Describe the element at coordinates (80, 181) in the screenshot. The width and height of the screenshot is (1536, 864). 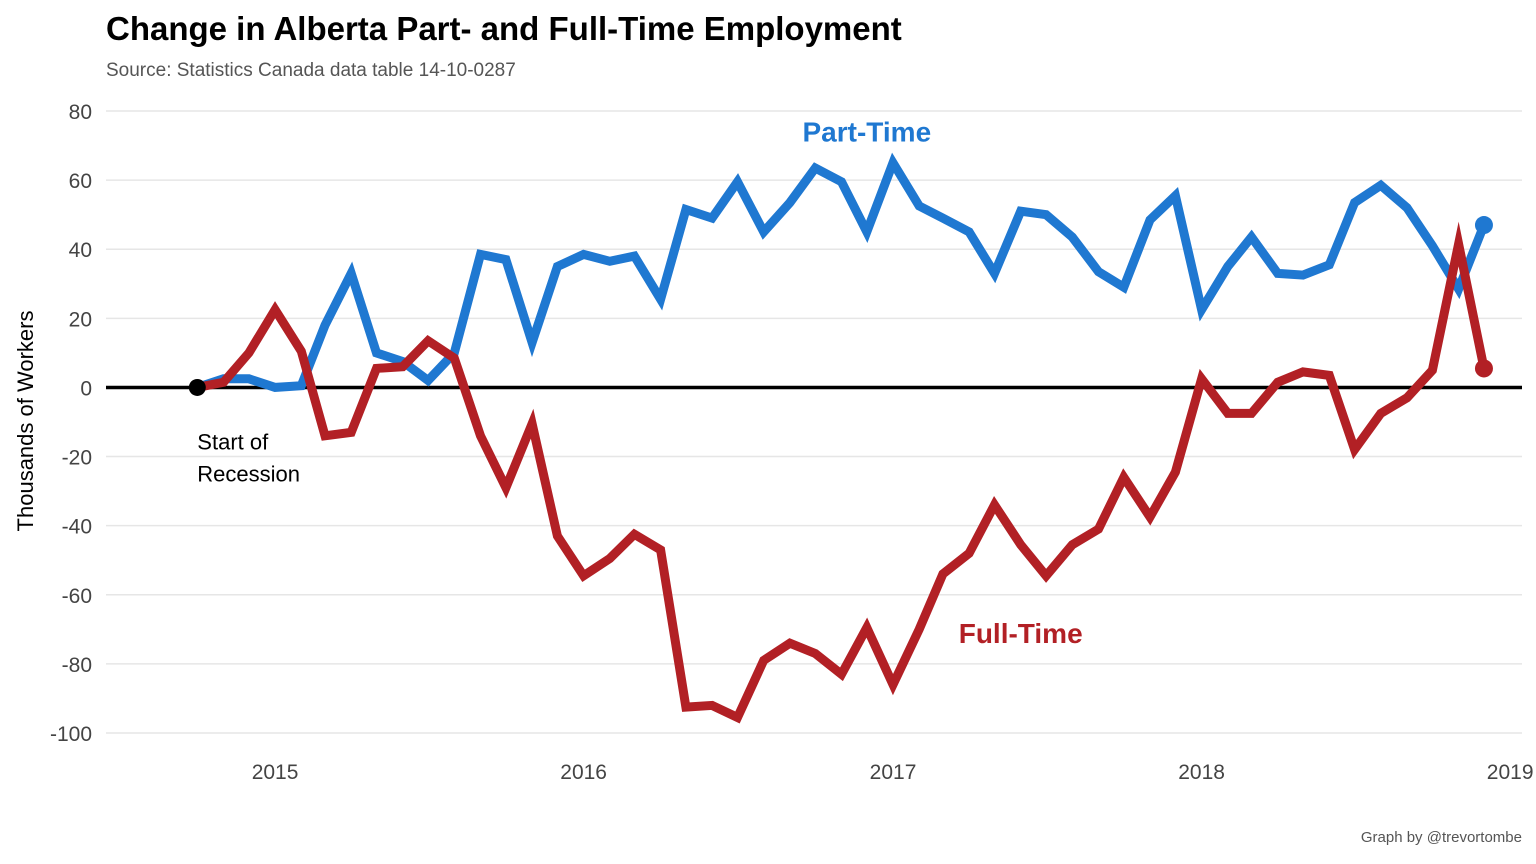
I see `y-tick-label: 60` at that location.